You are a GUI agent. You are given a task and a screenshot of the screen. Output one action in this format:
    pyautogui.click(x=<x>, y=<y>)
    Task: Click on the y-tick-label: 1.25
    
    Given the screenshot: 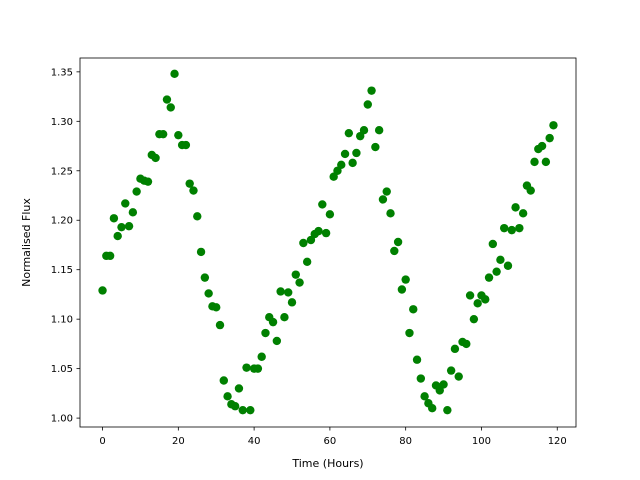 What is the action you would take?
    pyautogui.click(x=62, y=171)
    